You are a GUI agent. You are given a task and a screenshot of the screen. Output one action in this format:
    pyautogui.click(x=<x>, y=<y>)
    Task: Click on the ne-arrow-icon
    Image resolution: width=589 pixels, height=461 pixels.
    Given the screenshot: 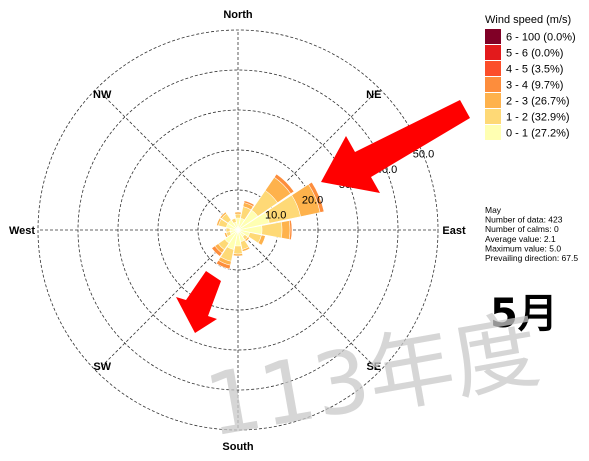 What is the action you would take?
    pyautogui.click(x=395, y=146)
    